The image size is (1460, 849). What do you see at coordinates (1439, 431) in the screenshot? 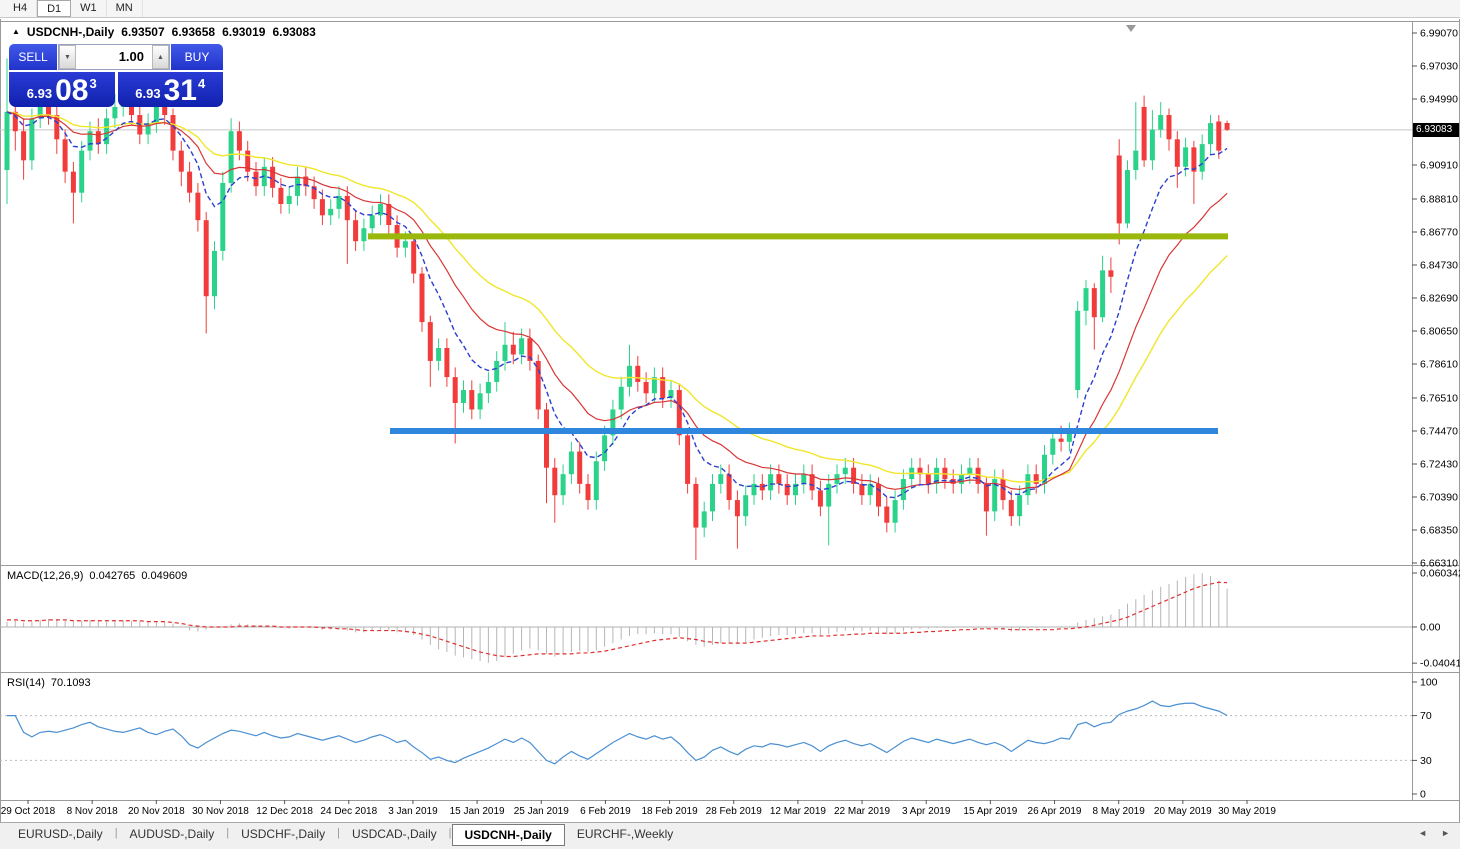
I see `price-axis-label: 6.74470` at bounding box center [1439, 431].